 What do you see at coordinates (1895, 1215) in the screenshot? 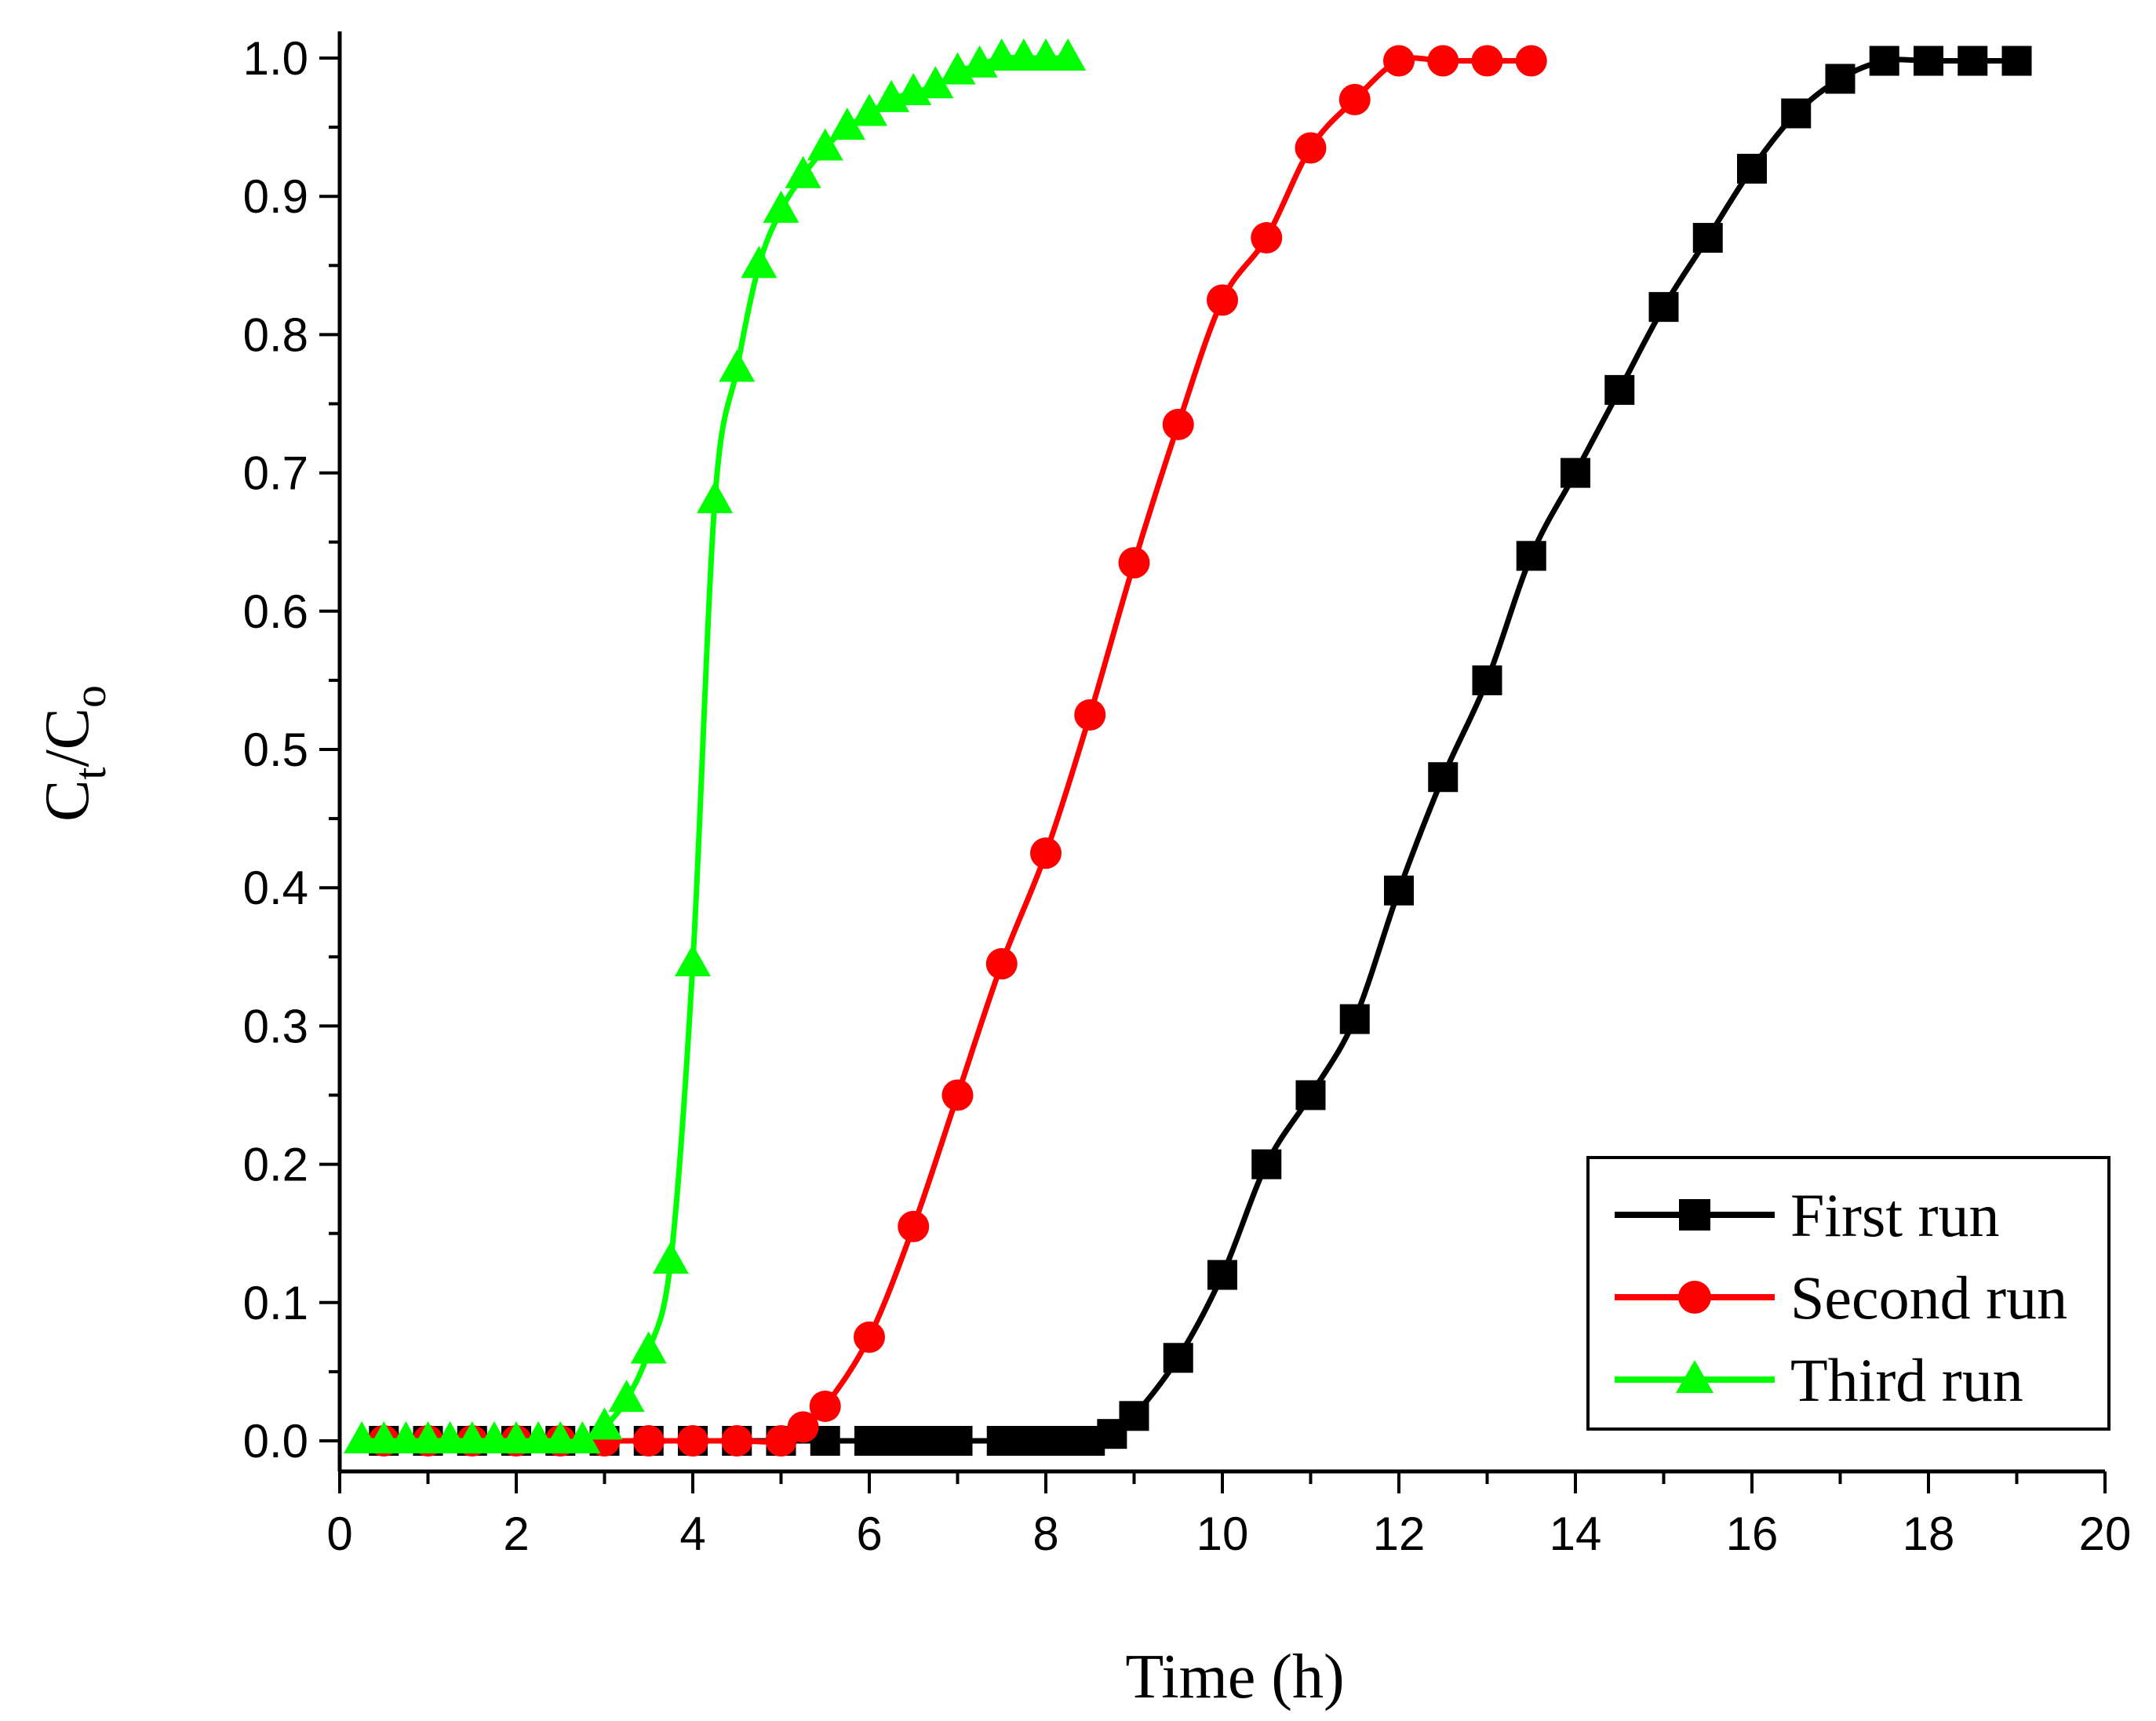
I see `legend-label-first-run: First run` at bounding box center [1895, 1215].